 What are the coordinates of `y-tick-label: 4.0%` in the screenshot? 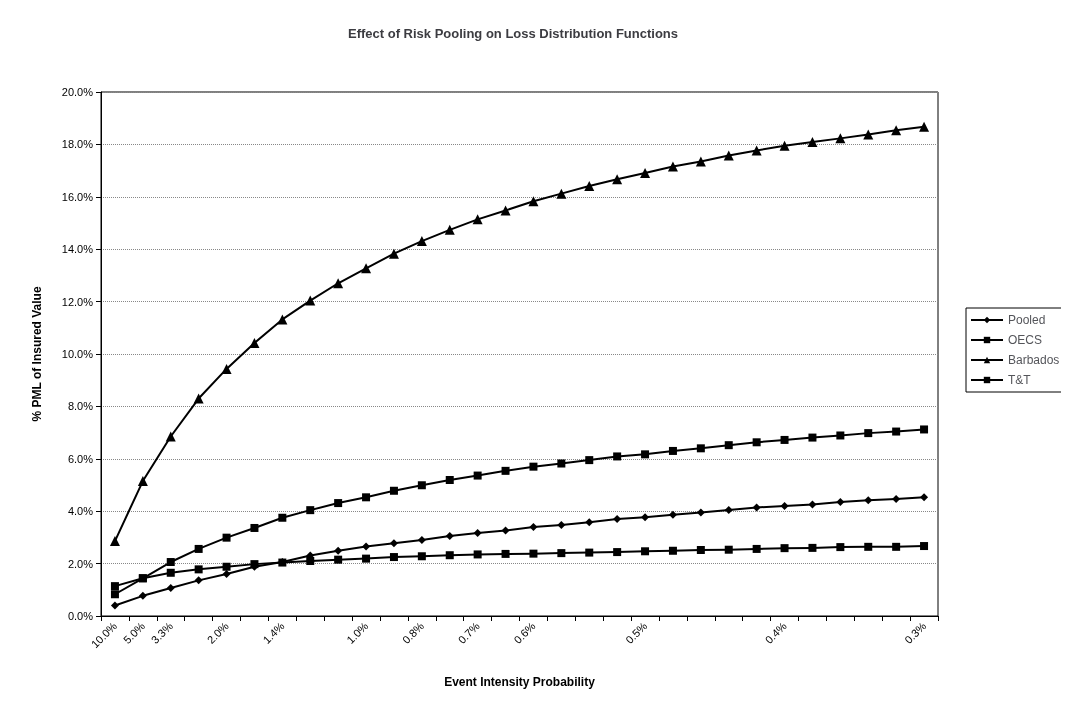 It's located at (80, 511).